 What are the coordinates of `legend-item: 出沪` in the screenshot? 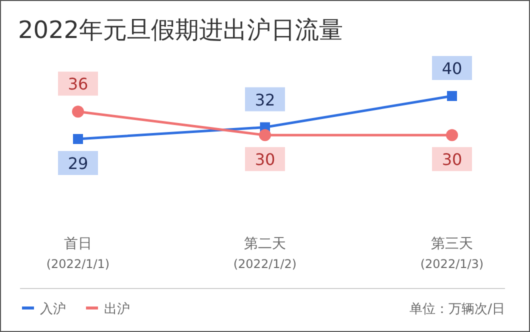 It's located at (108, 309).